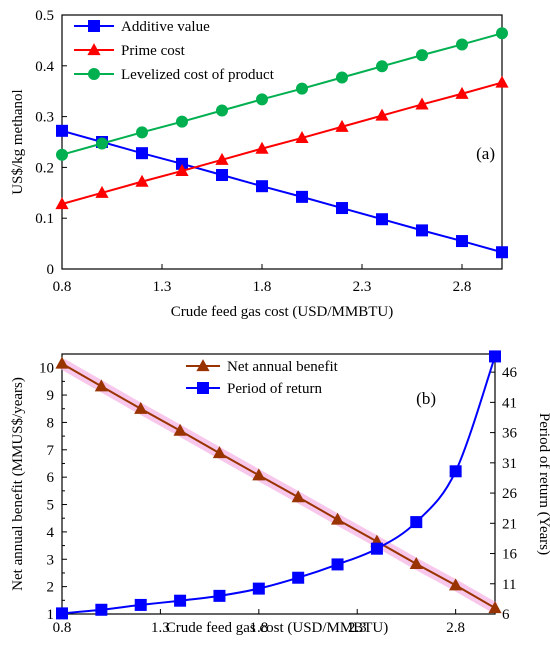  Describe the element at coordinates (44, 168) in the screenshot. I see `panel-a-y-tick-label: 0.2` at that location.